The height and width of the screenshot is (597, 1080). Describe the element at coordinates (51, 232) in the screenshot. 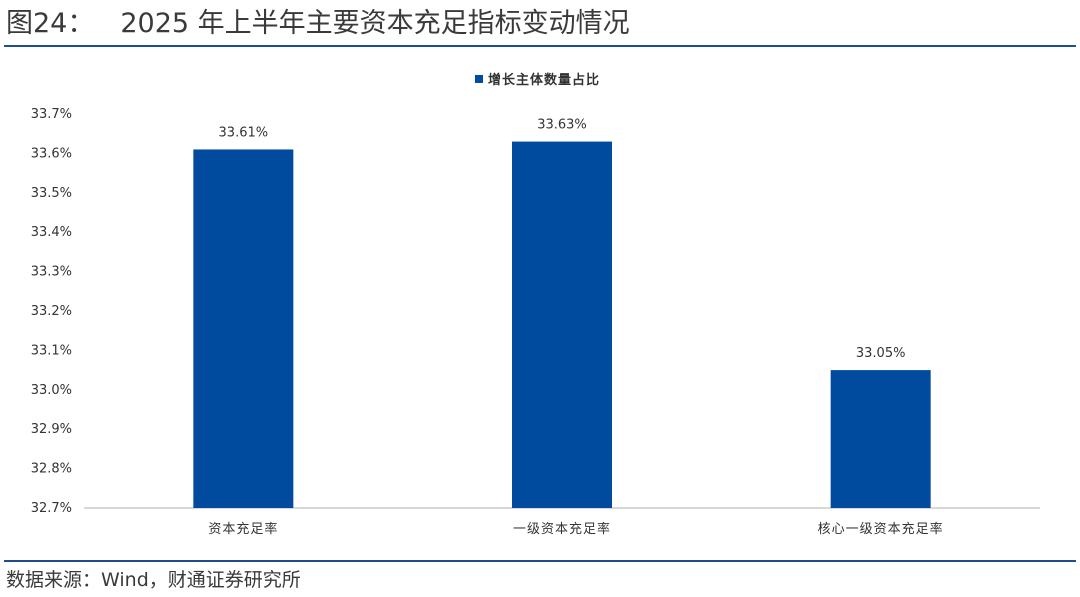

I see `y-tick-label: 33.4%` at that location.